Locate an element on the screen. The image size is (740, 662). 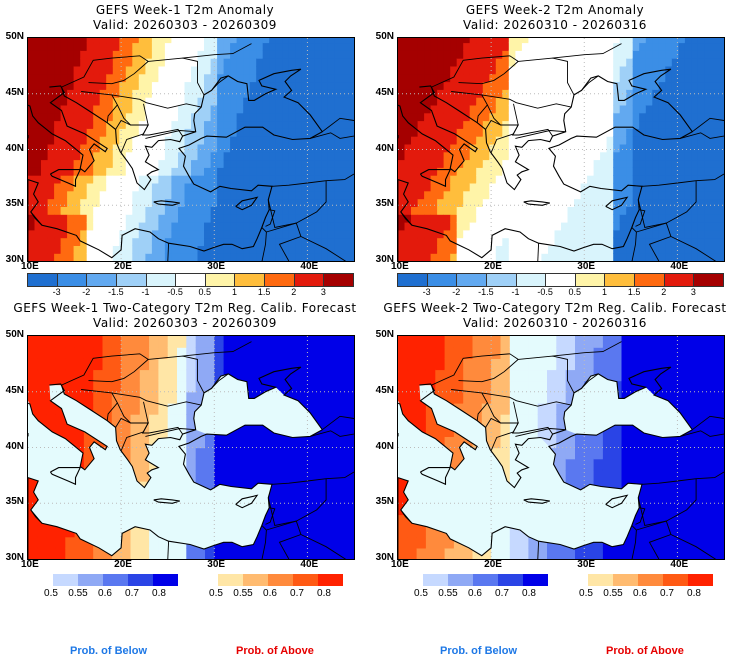
coastline-italy is located at coordinates (68, 129).